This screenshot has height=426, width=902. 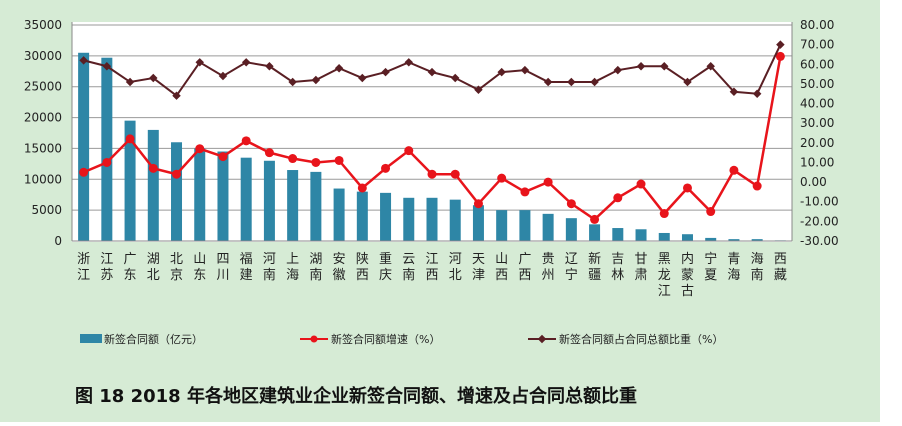 I want to click on right-tick-label: 80.00, so click(x=817, y=25).